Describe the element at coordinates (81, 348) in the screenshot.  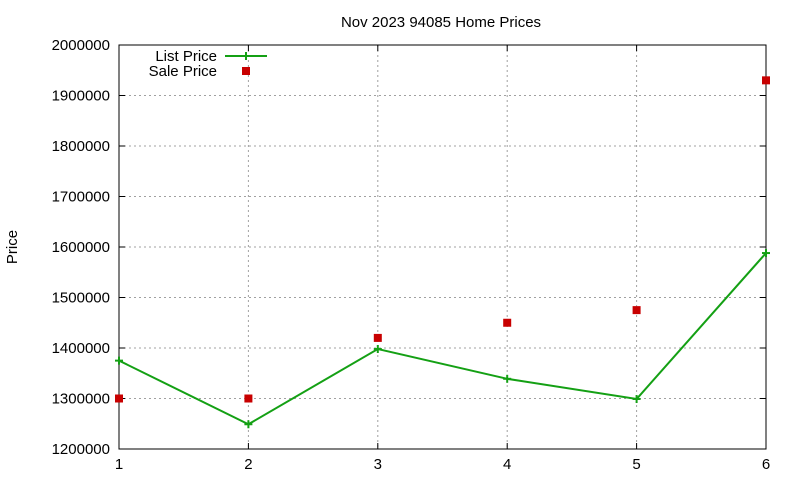
I see `y-tick-label: 1400000` at that location.